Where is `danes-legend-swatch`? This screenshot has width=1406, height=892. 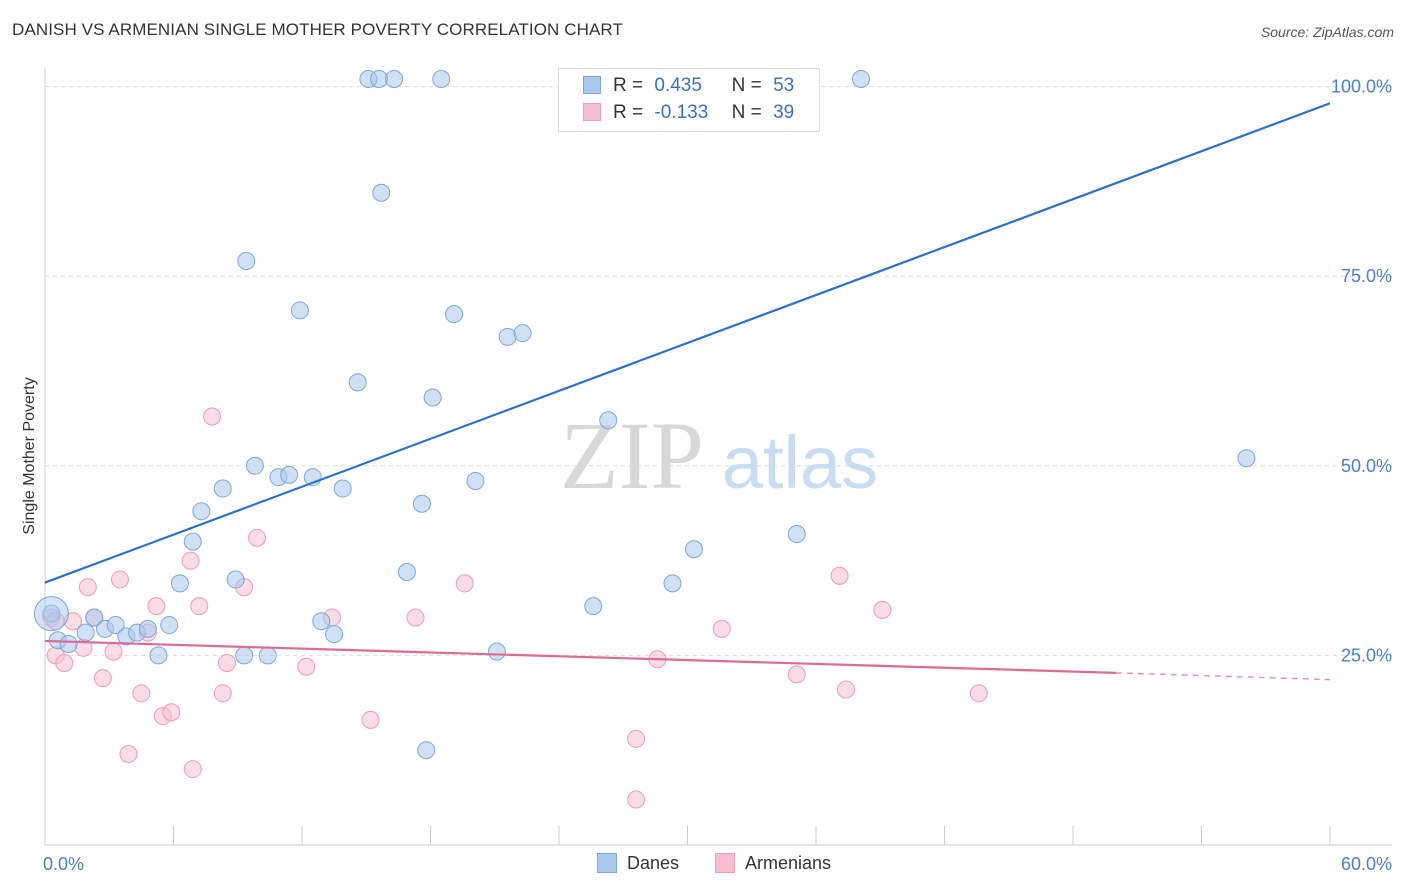
danes-legend-swatch is located at coordinates (607, 863).